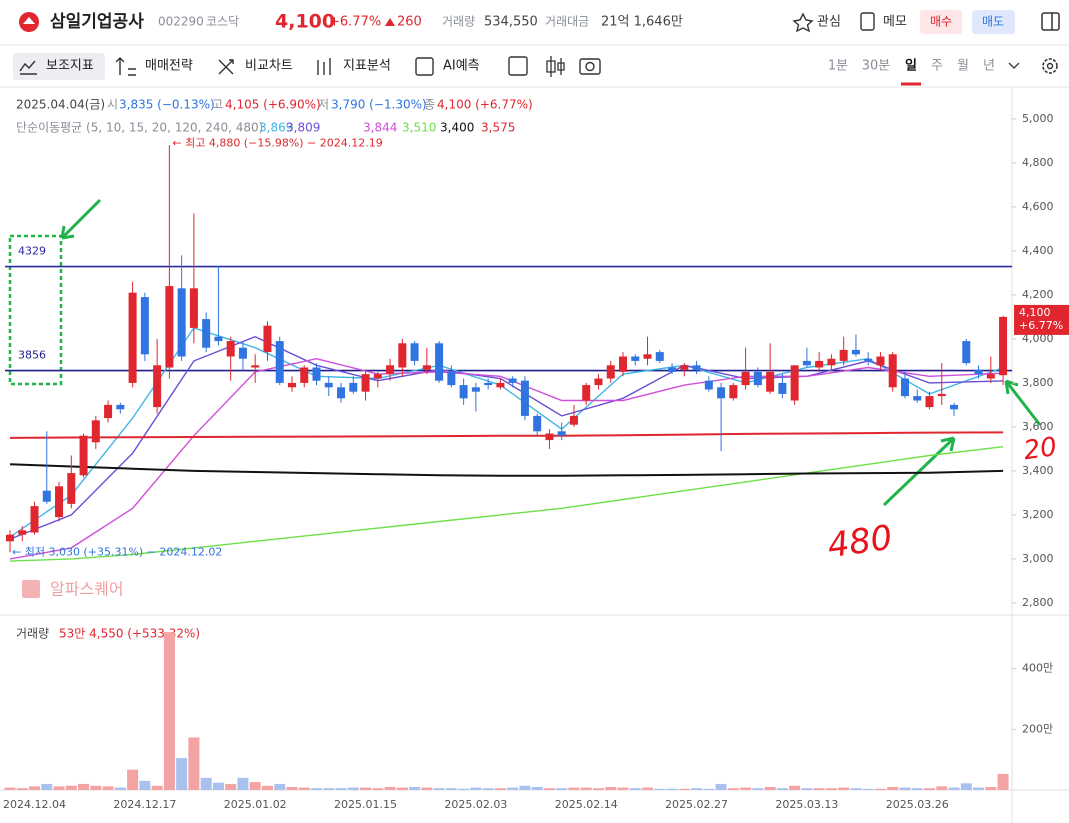 The image size is (1069, 823). I want to click on memo-icon, so click(867, 21).